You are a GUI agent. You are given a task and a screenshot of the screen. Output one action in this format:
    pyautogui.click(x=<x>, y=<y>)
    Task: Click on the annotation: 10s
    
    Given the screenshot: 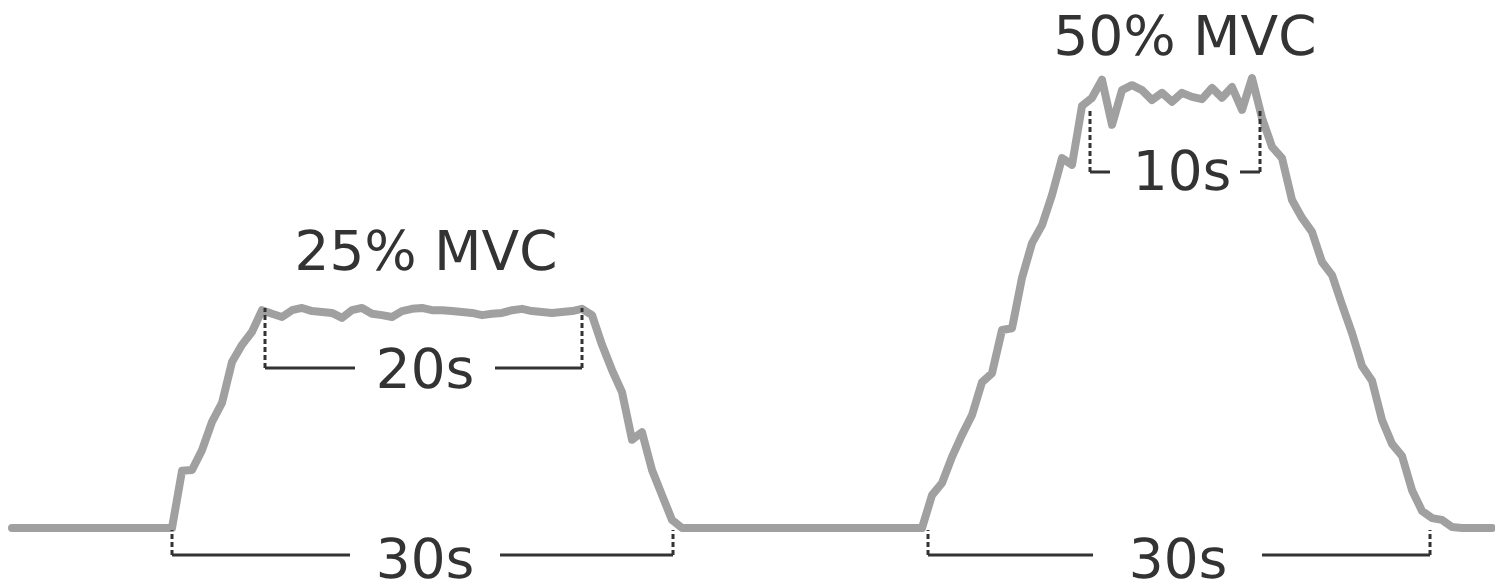 What is the action you would take?
    pyautogui.click(x=1183, y=170)
    